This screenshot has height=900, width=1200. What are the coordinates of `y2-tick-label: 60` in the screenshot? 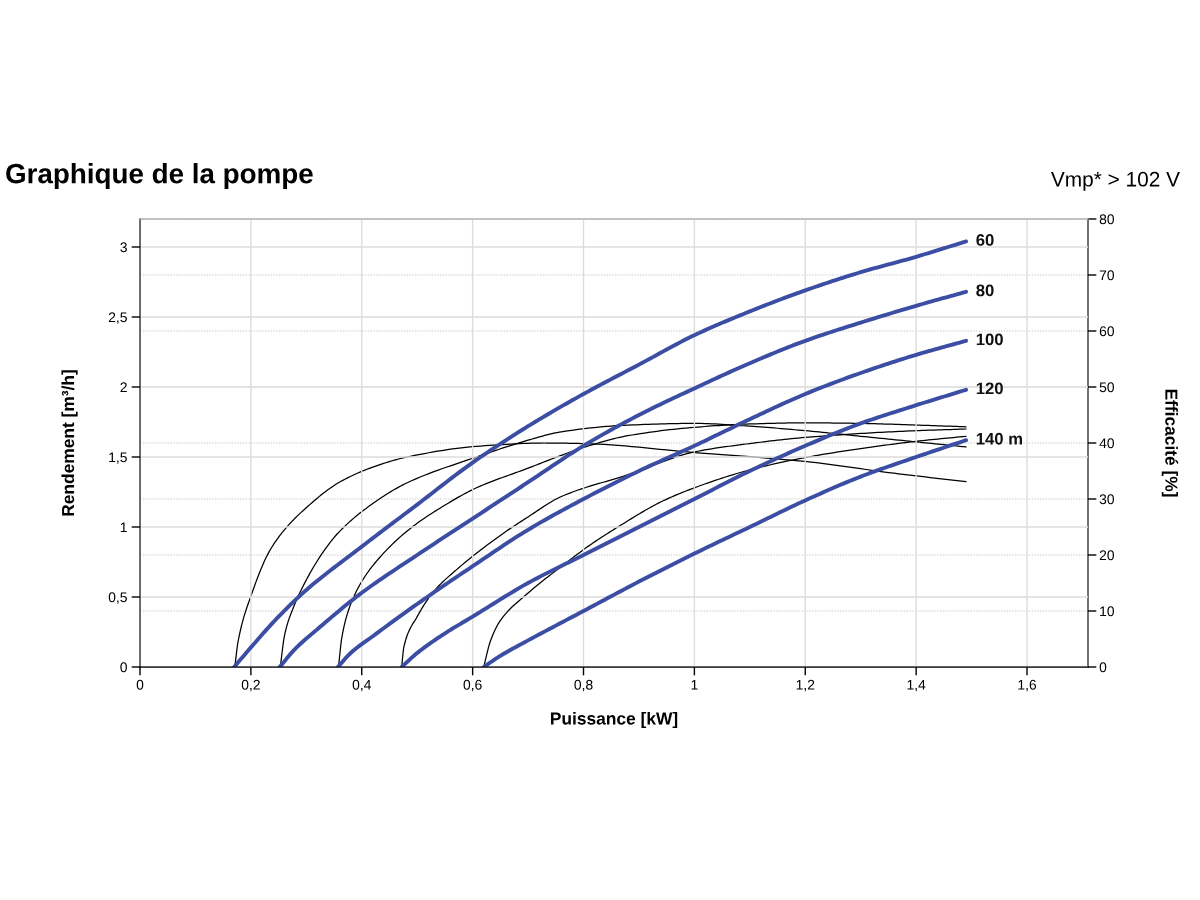 It's located at (1107, 331).